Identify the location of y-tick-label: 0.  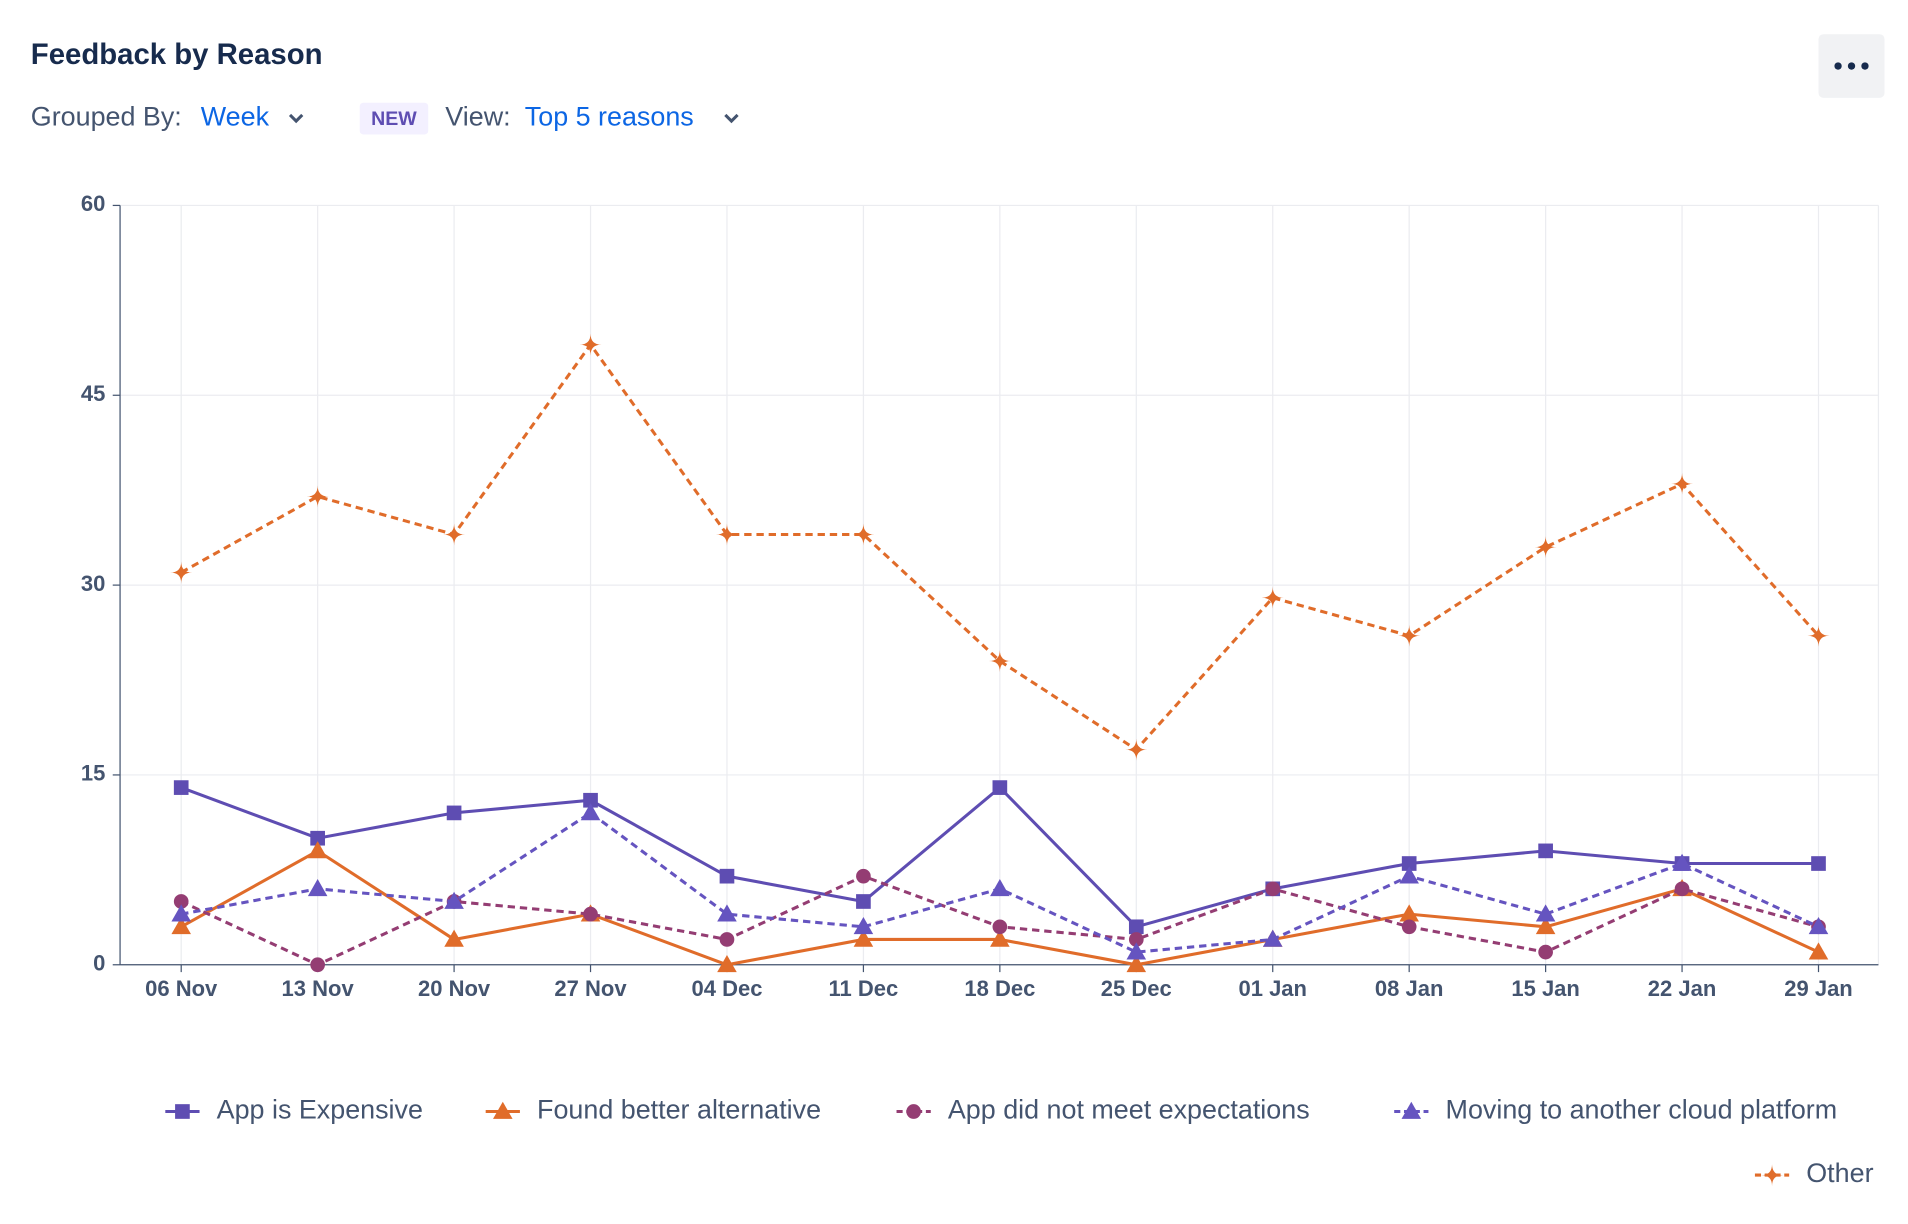
(99, 963).